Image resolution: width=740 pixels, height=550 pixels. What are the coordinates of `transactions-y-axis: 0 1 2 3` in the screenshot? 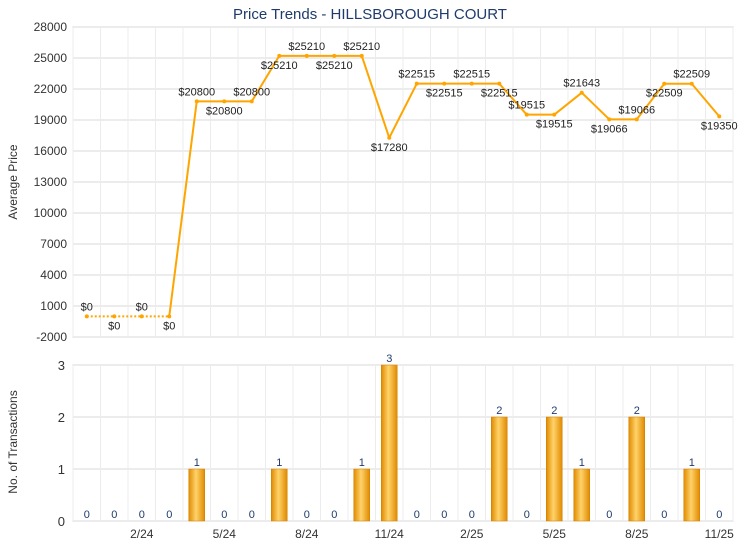 It's located at (61, 443).